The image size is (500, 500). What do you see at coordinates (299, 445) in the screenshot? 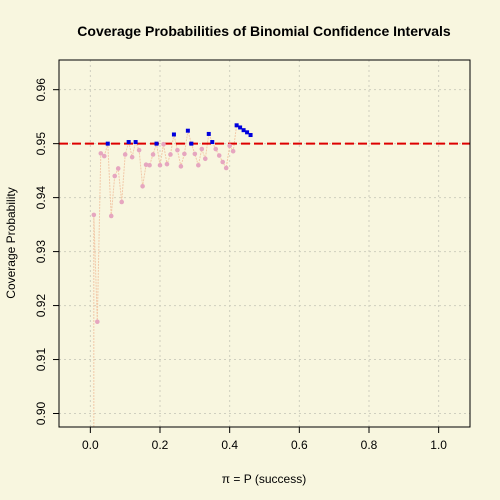
I see `x-tick-label: 0.6` at bounding box center [299, 445].